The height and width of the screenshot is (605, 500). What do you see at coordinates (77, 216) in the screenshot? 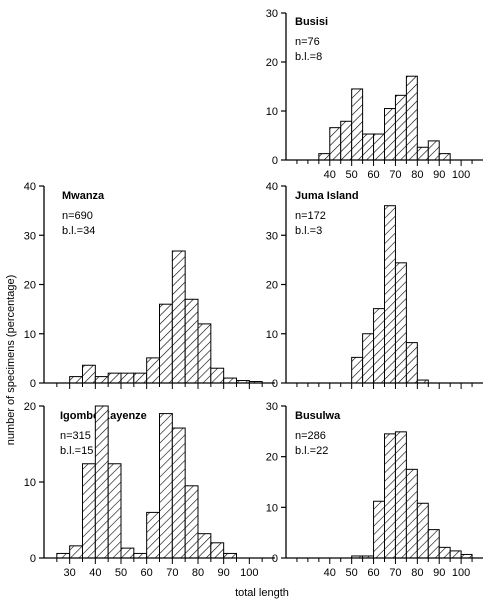
I see `panel-sample-size: n=690` at bounding box center [77, 216].